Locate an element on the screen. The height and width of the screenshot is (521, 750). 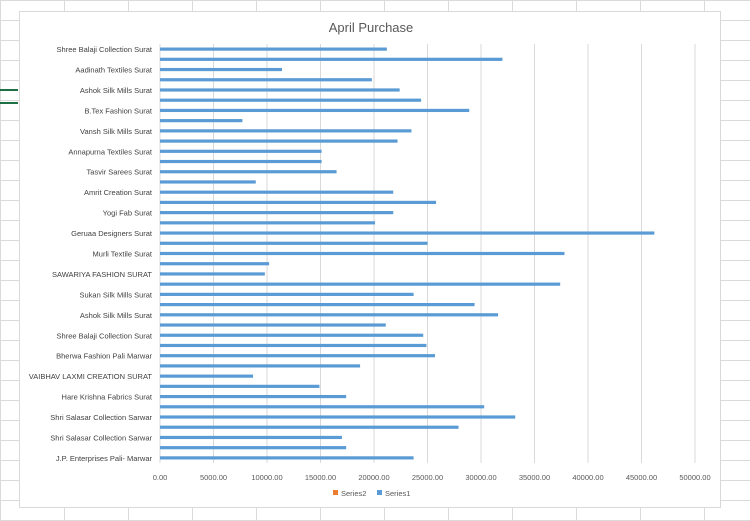
y-category-label: SAWARIYA FASHION SURAT is located at coordinates (102, 274).